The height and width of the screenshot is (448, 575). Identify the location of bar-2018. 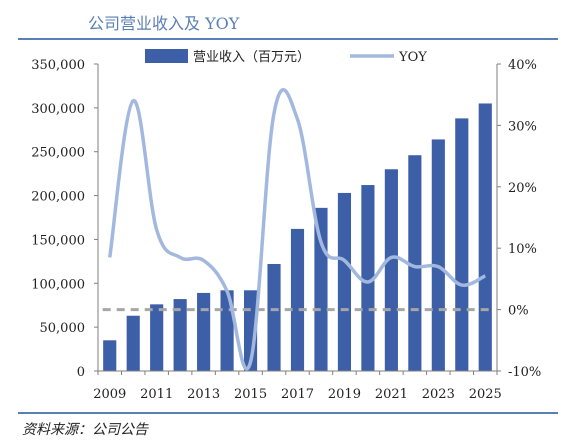
(321, 289).